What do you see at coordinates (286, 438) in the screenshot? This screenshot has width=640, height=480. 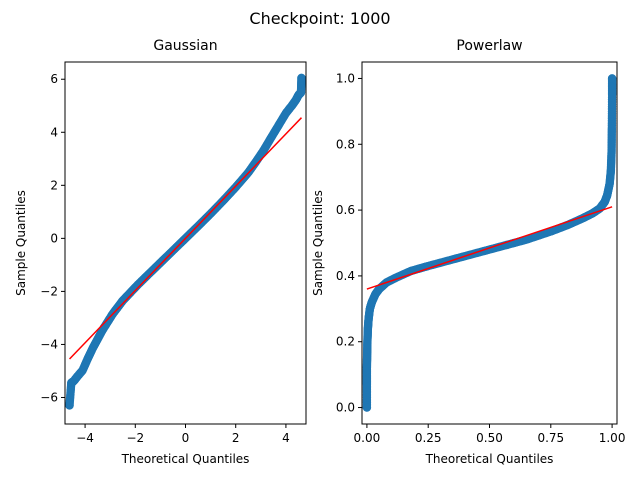 I see `x-tick-label: 4` at bounding box center [286, 438].